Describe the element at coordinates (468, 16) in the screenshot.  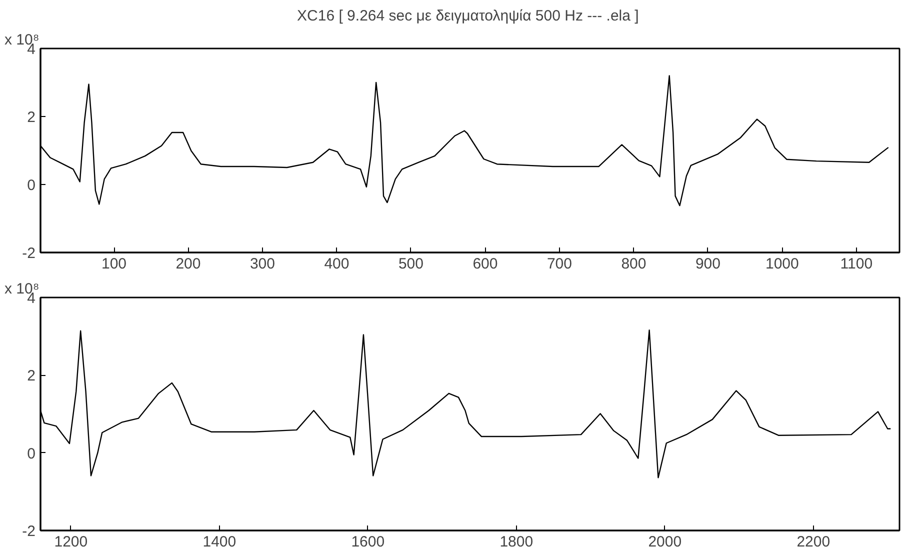
I see `chart-title: XC16 [ 9.264 sec με δειγματοληψία 500 Hz --- .ela ]` at that location.